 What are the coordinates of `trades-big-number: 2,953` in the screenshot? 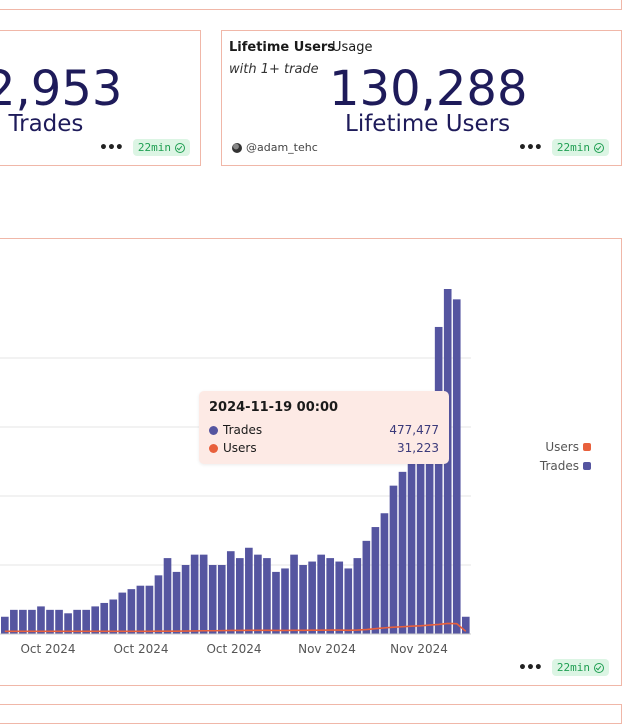 It's located at (61, 89).